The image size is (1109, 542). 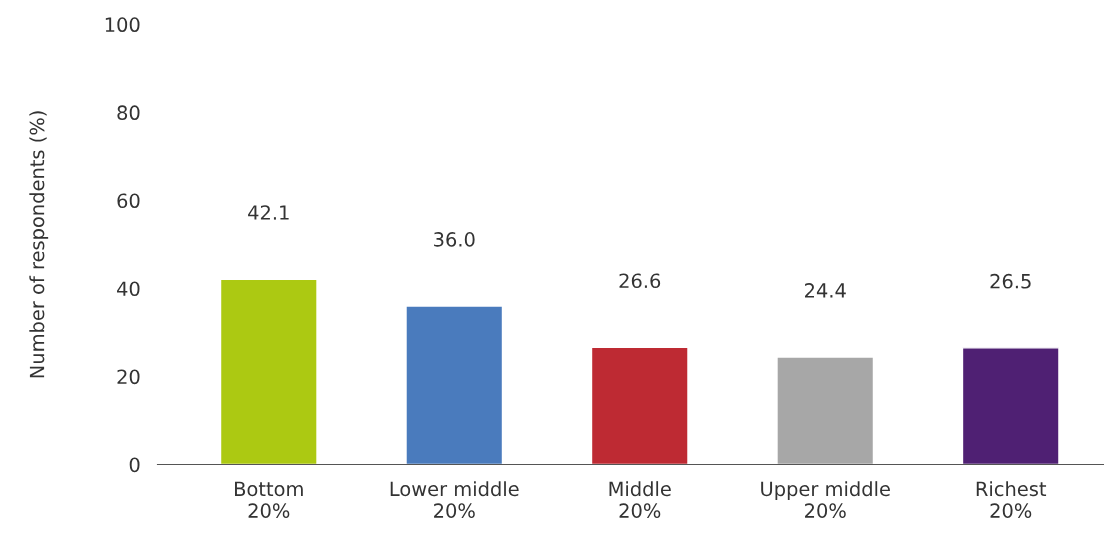 I want to click on y-tick-label: 100, so click(x=122, y=25).